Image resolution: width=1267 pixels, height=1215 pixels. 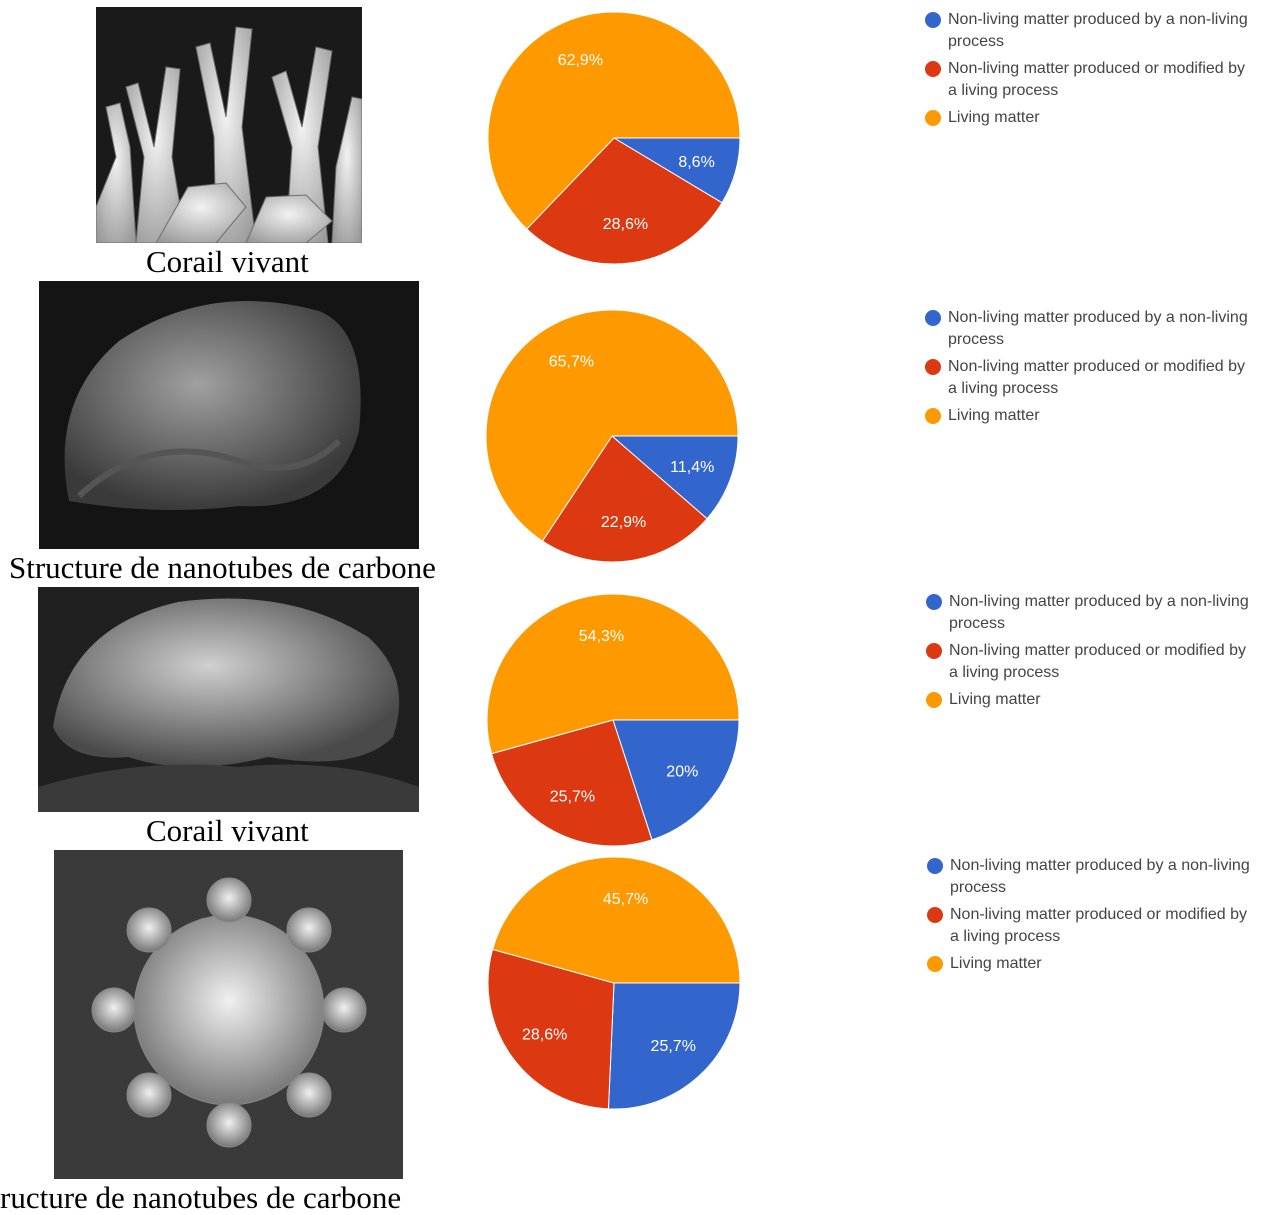 What do you see at coordinates (625, 899) in the screenshot?
I see `slice-label: 45,7%` at bounding box center [625, 899].